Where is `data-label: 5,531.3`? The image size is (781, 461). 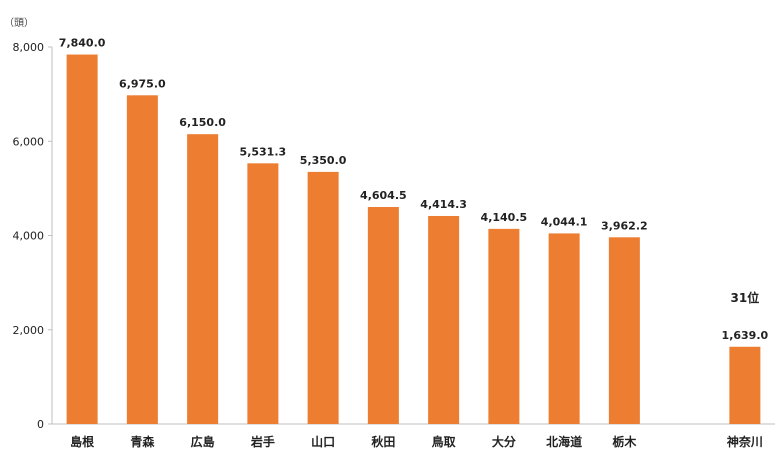 data-label: 5,531.3 is located at coordinates (263, 151).